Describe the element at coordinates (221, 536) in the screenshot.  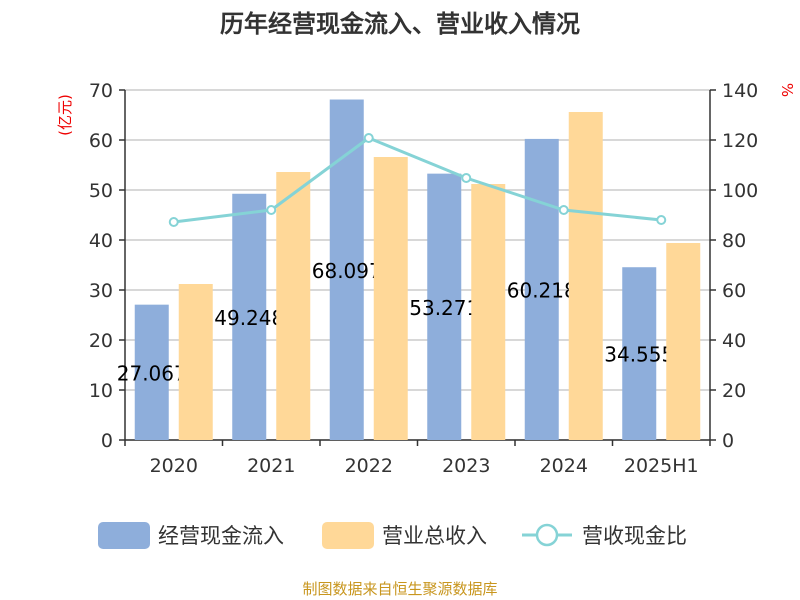
I see `legend-label: 经营现金流入` at that location.